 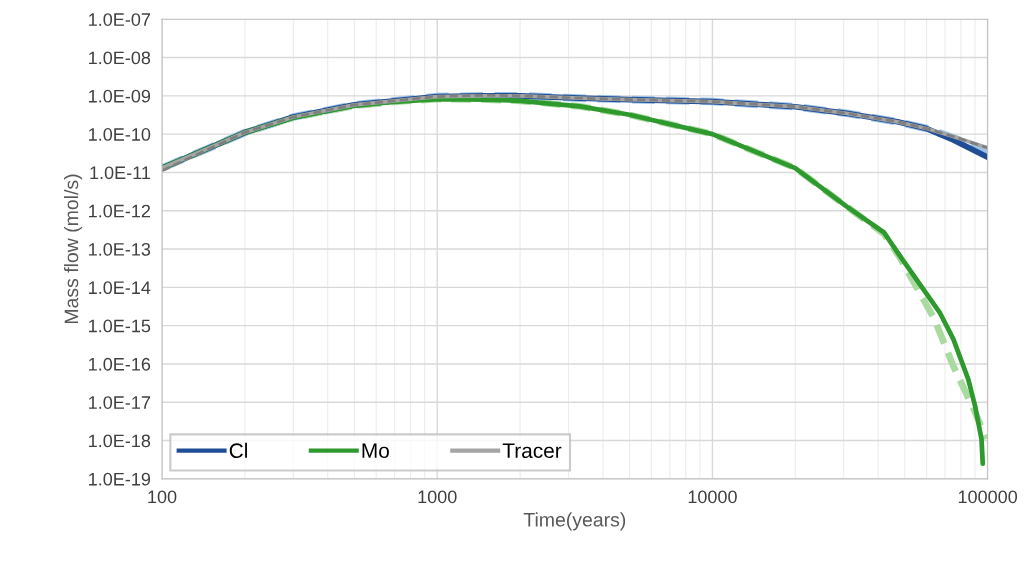 What do you see at coordinates (162, 497) in the screenshot?
I see `x-tick-label: 100` at bounding box center [162, 497].